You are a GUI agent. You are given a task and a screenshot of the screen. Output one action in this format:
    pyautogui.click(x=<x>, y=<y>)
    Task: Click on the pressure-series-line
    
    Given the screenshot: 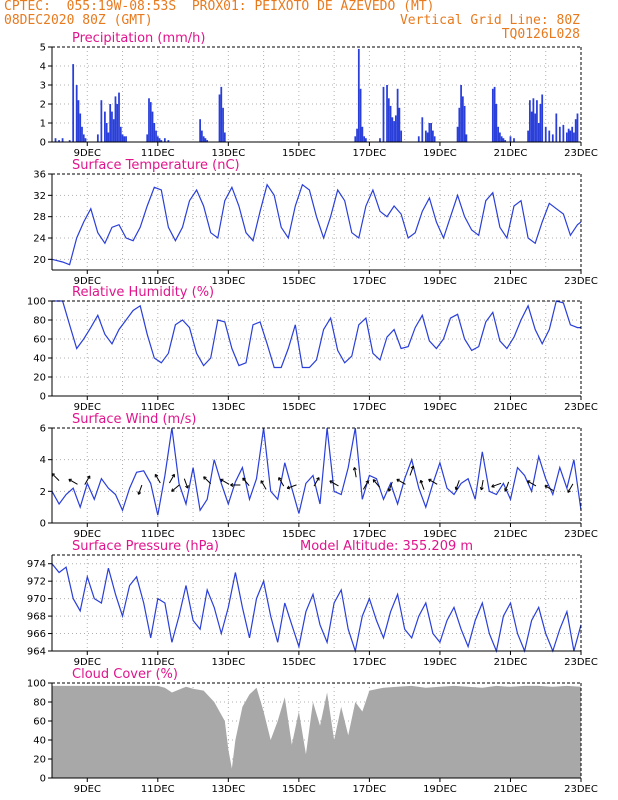 What is the action you would take?
    pyautogui.click(x=316, y=608)
    